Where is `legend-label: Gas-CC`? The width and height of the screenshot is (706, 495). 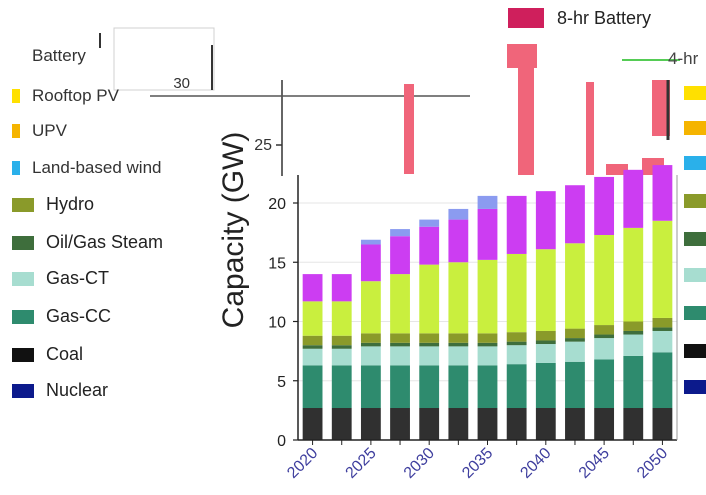 legend-label: Gas-CC is located at coordinates (79, 316).